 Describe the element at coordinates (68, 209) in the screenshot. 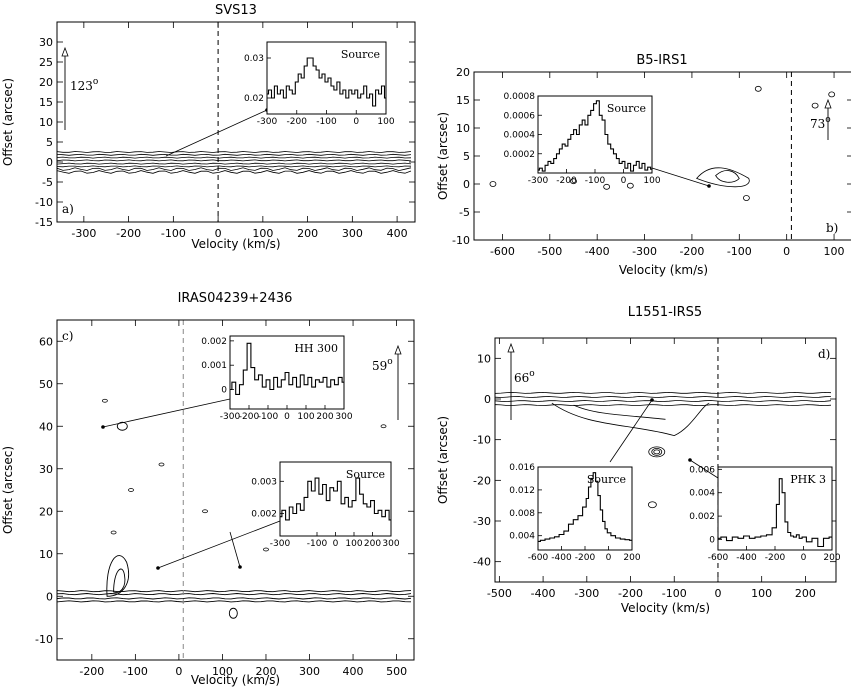

I see `panel-a-letter: a)` at that location.